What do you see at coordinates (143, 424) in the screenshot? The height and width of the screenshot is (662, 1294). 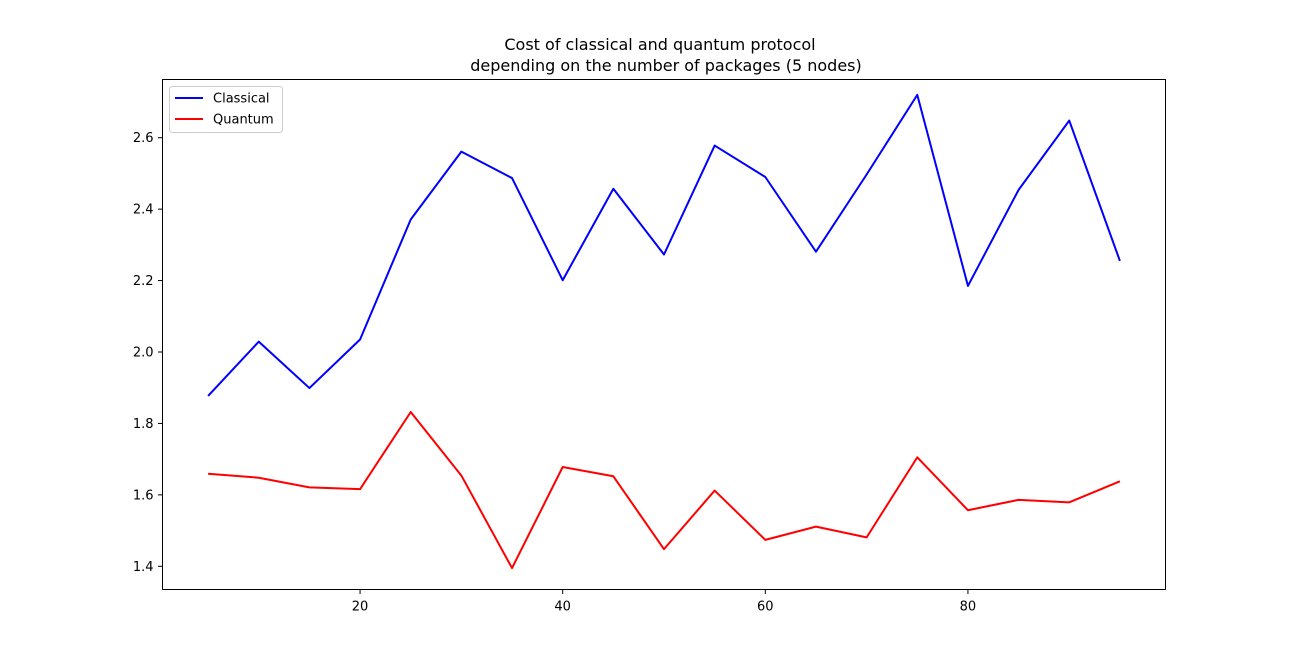 I see `y-tick-label: 1.8` at bounding box center [143, 424].